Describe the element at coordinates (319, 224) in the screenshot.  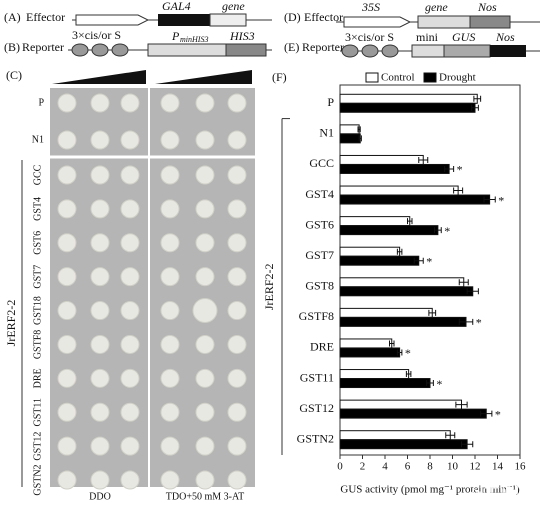
I see `y-tick-label: GST6` at that location.